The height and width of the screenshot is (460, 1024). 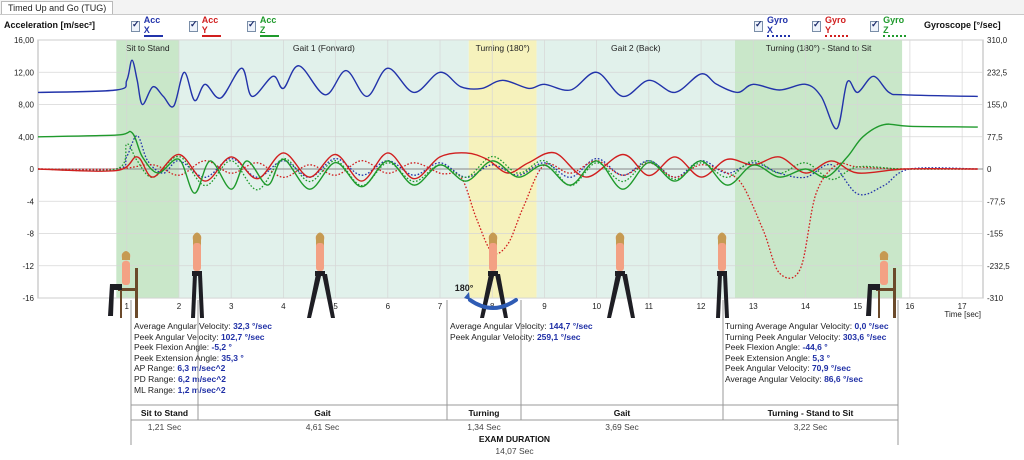 What do you see at coordinates (871, 326) in the screenshot?
I see `stat-value: 0,0 °/sec` at bounding box center [871, 326].